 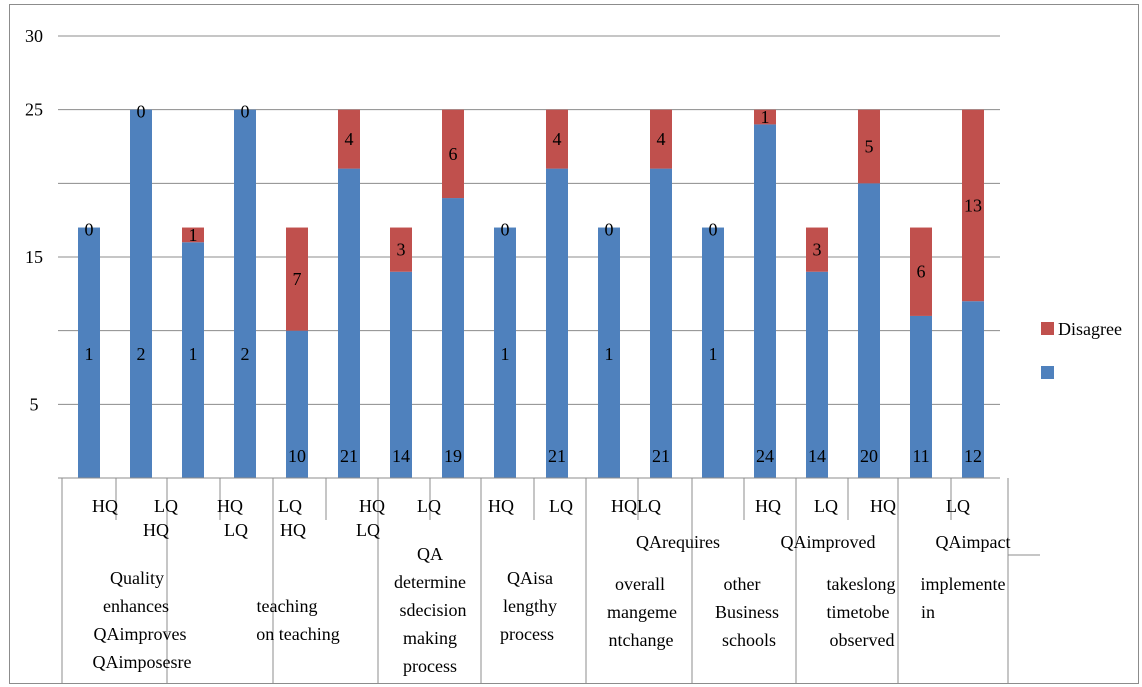 I want to click on data-label-blue: 11, so click(x=920, y=456).